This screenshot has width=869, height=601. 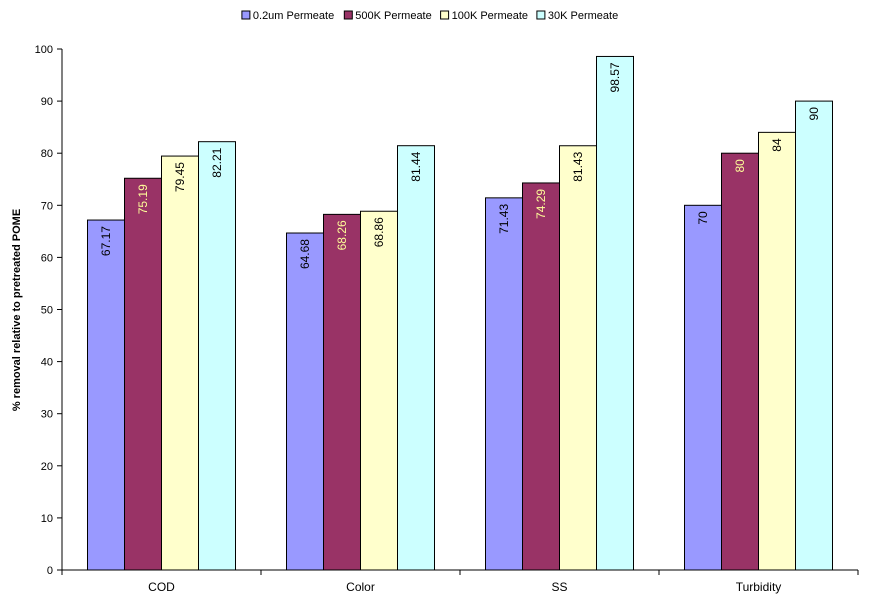 What do you see at coordinates (47, 206) in the screenshot?
I see `y-tick-label: 70` at bounding box center [47, 206].